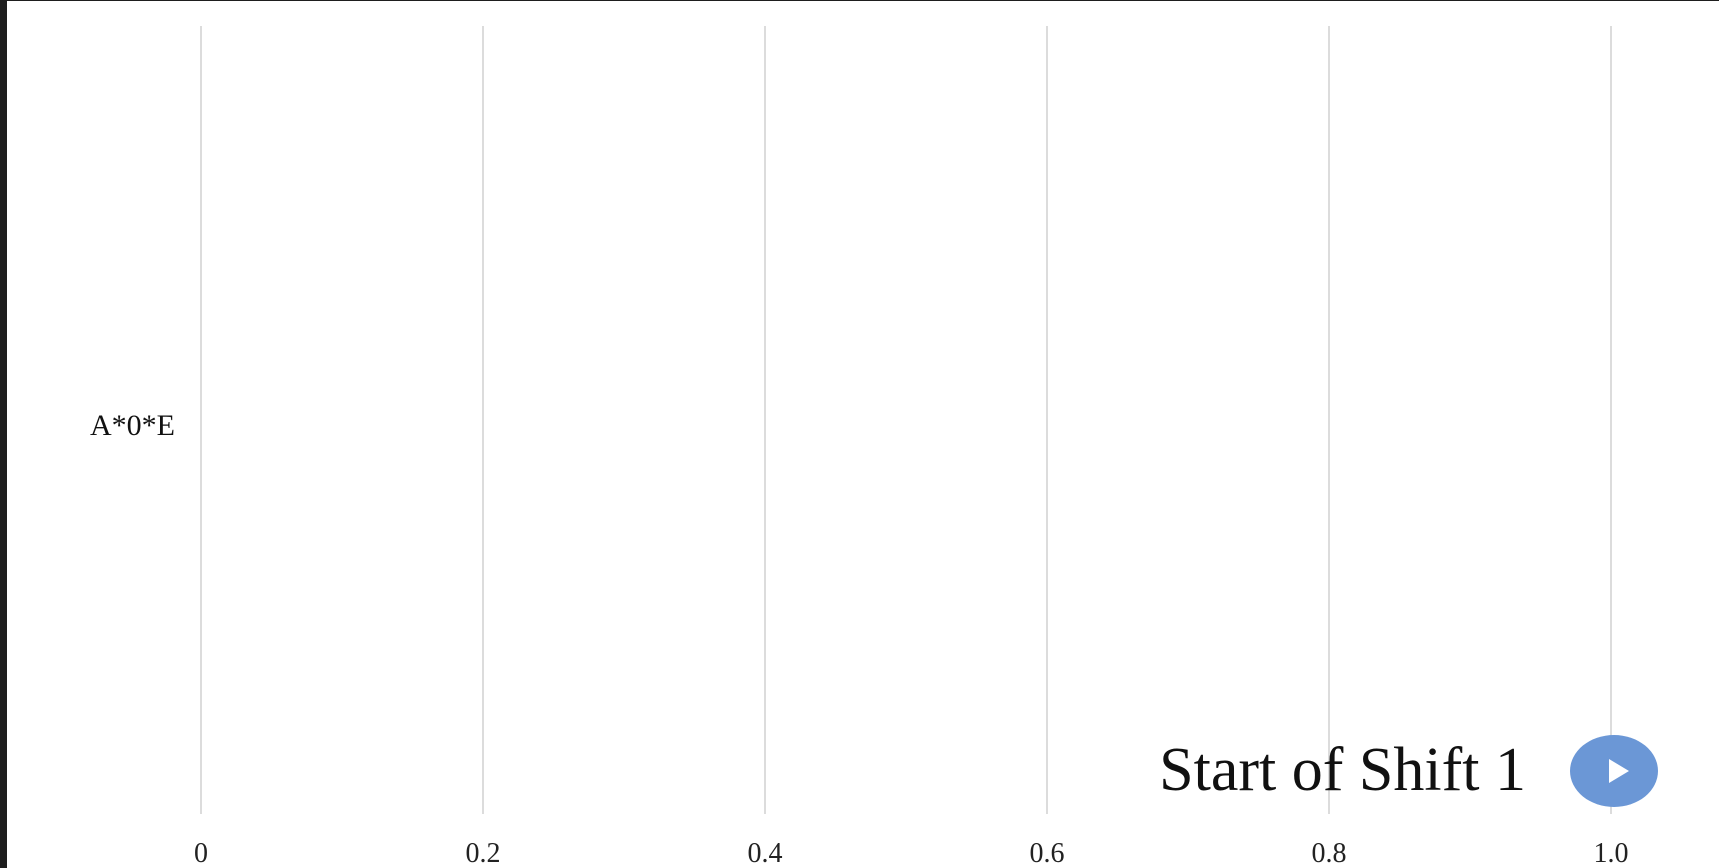 Image resolution: width=1719 pixels, height=868 pixels. I want to click on category-label: A*0*E, so click(132, 425).